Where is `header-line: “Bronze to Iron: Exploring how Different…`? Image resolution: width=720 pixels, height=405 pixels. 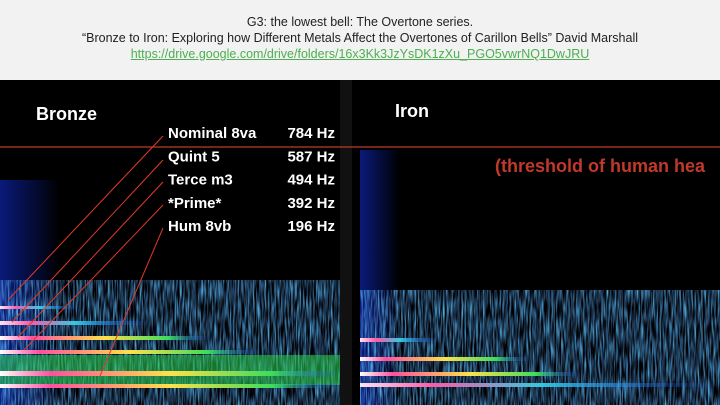 header-line: “Bronze to Iron: Exploring how Different… is located at coordinates (360, 38).